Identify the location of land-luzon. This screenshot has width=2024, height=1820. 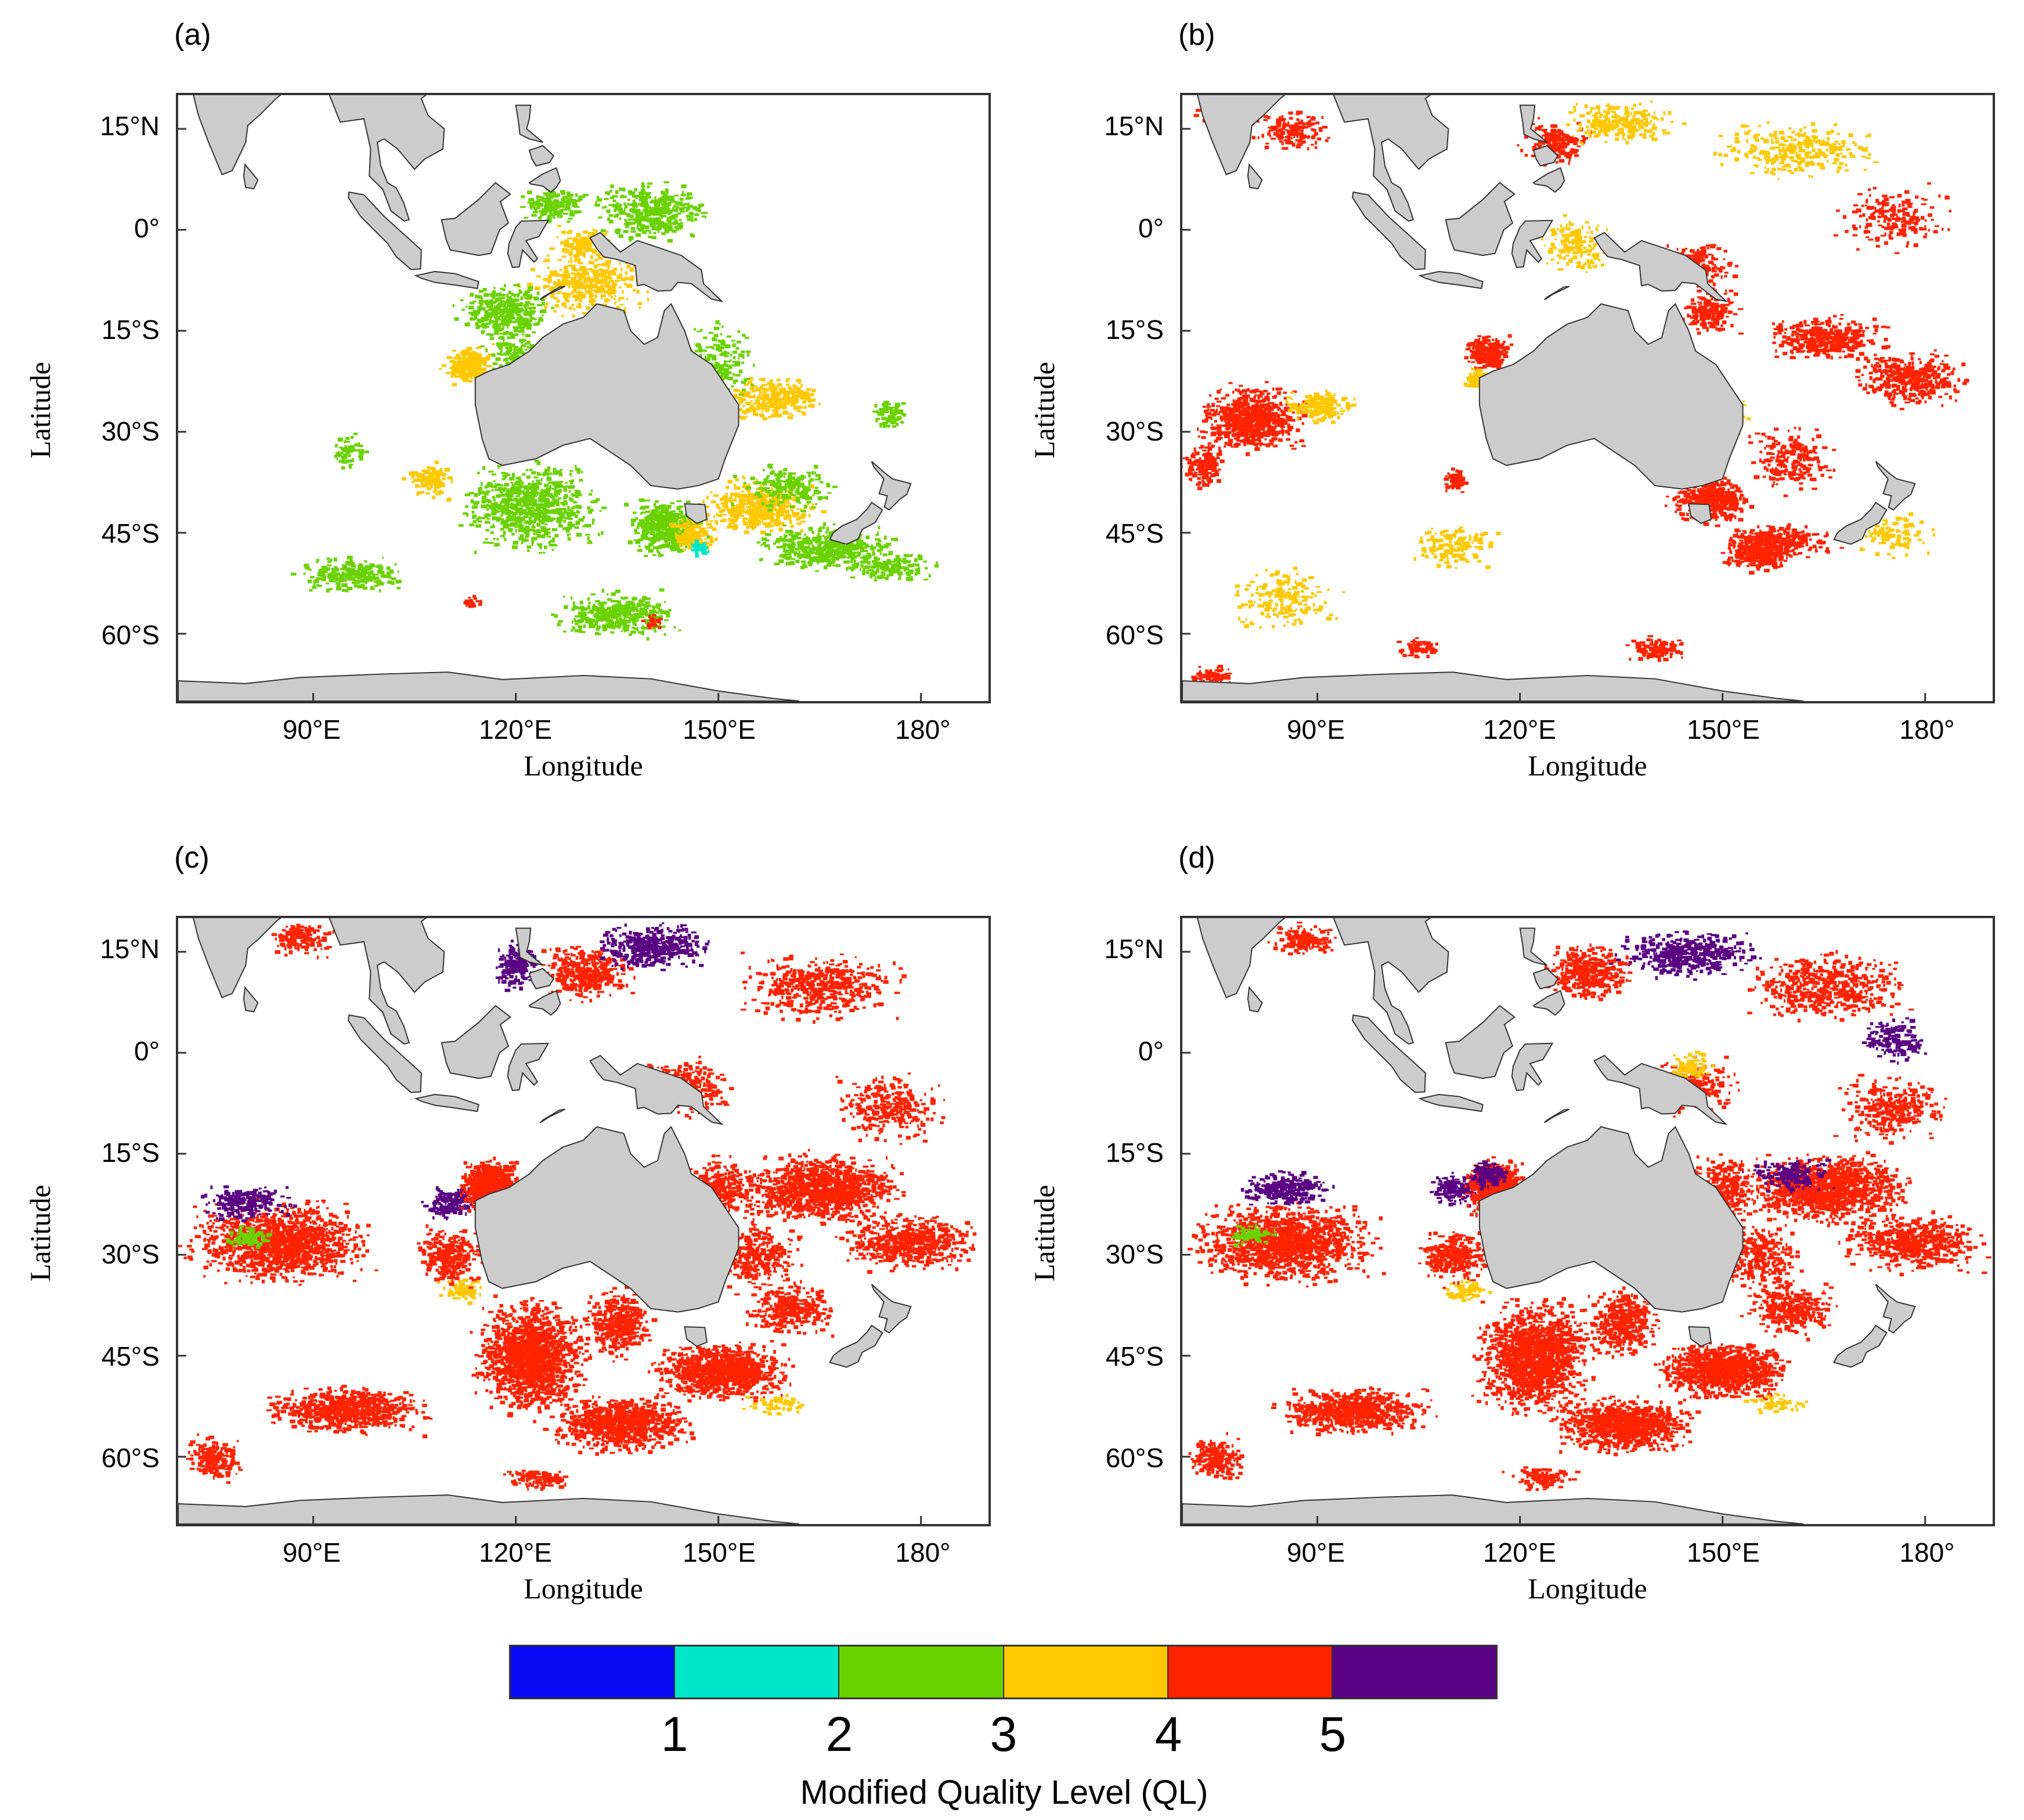
(529, 947).